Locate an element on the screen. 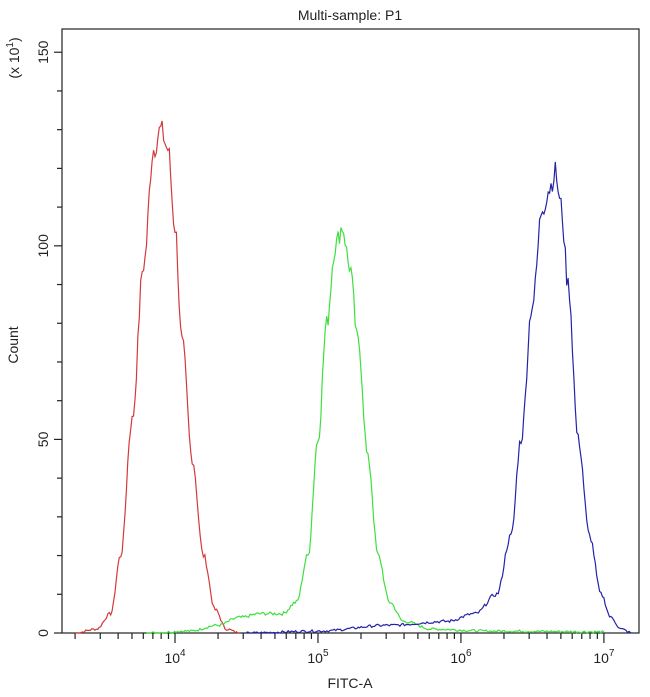 The height and width of the screenshot is (697, 650). x-tick-label: 10⁵ is located at coordinates (318, 657).